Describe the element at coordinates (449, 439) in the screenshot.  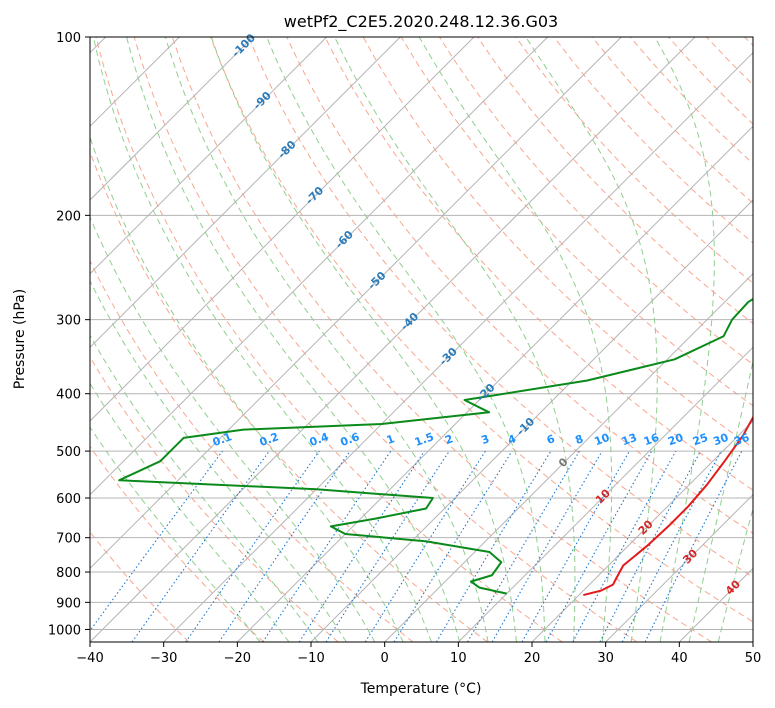
I see `mixing-ratio-label: 2` at that location.